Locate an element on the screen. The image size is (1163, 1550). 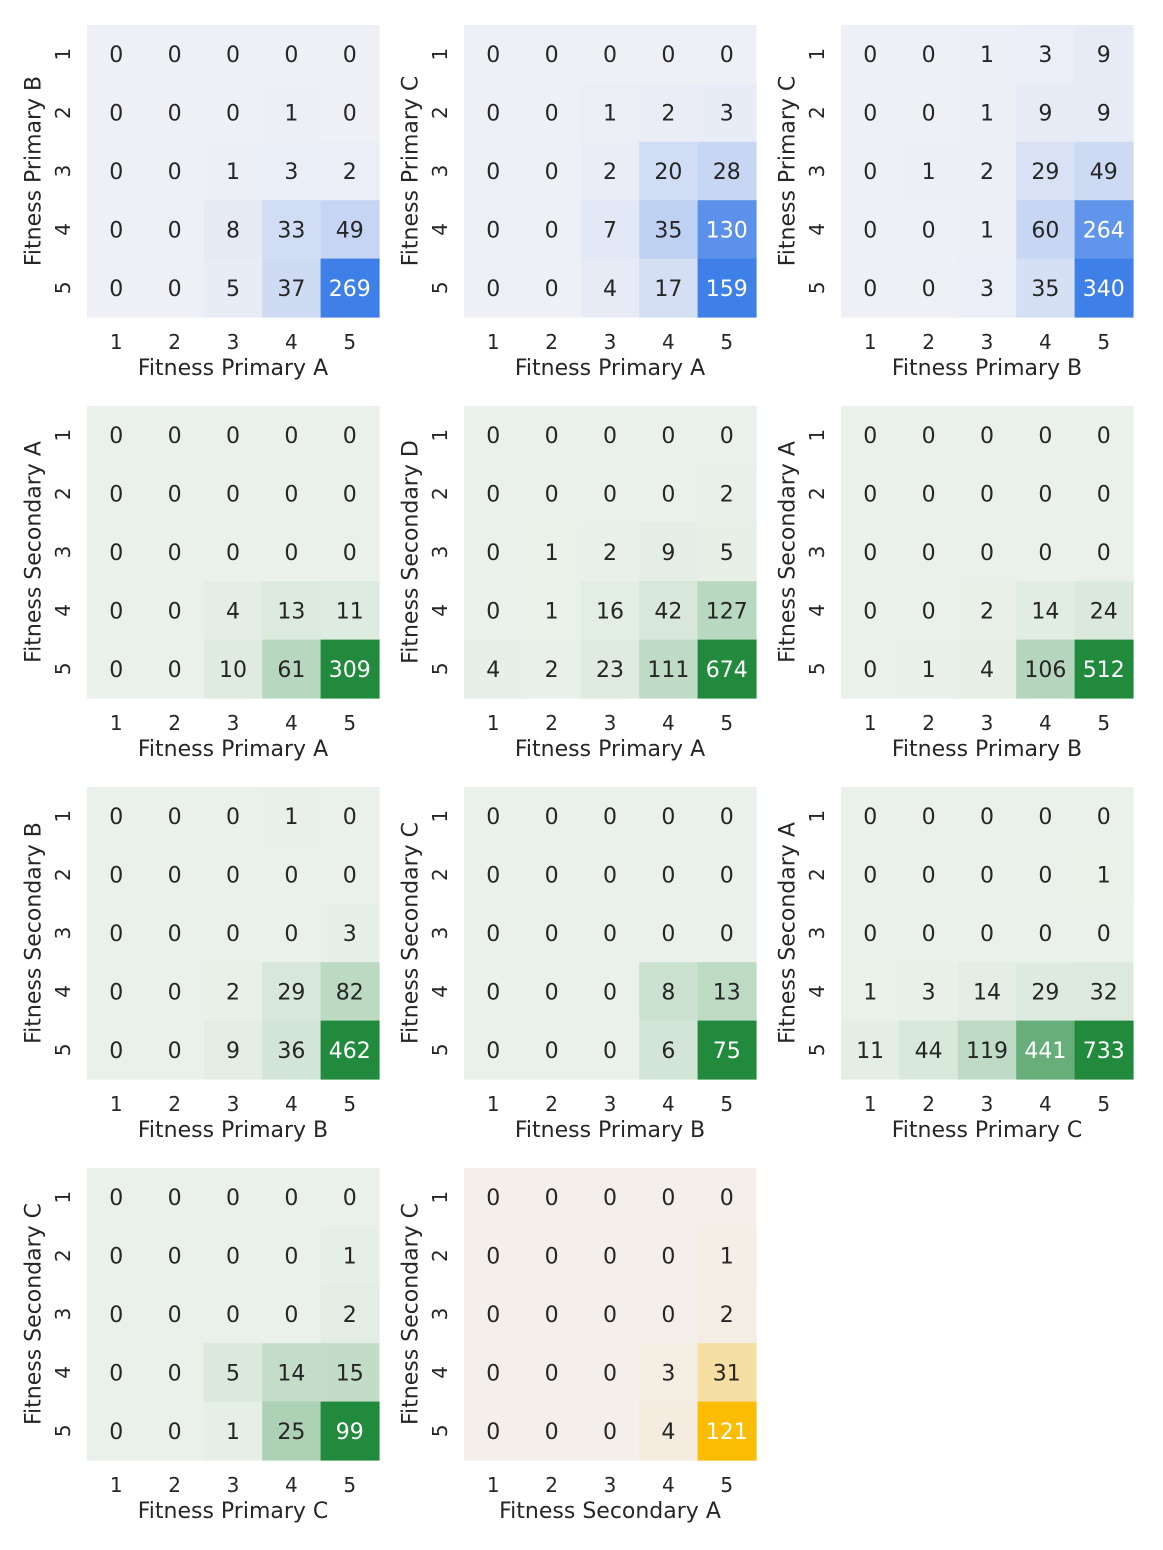
cell-value-label: 15 is located at coordinates (350, 1373).